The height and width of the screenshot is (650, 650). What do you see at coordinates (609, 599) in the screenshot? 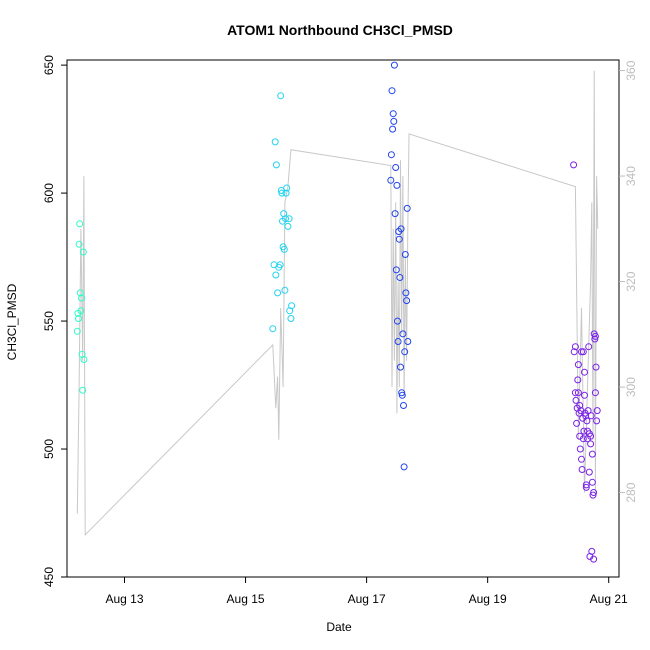
I see `x-tick-label-5: Aug 21` at bounding box center [609, 599].